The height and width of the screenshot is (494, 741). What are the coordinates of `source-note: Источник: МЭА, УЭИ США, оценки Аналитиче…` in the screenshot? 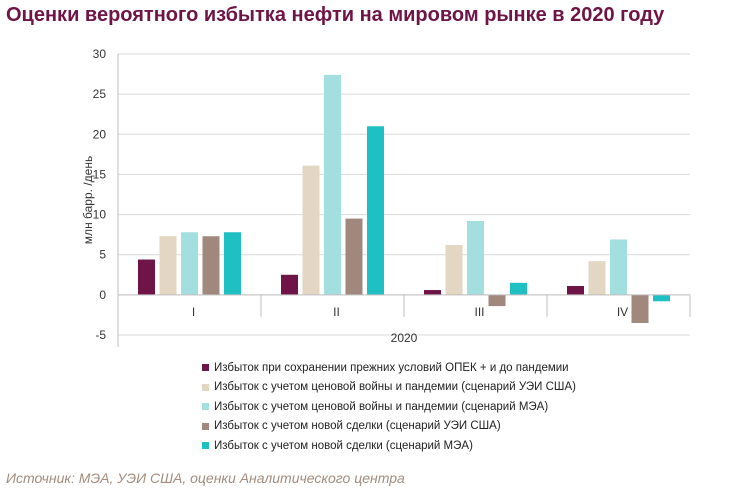 It's located at (205, 478).